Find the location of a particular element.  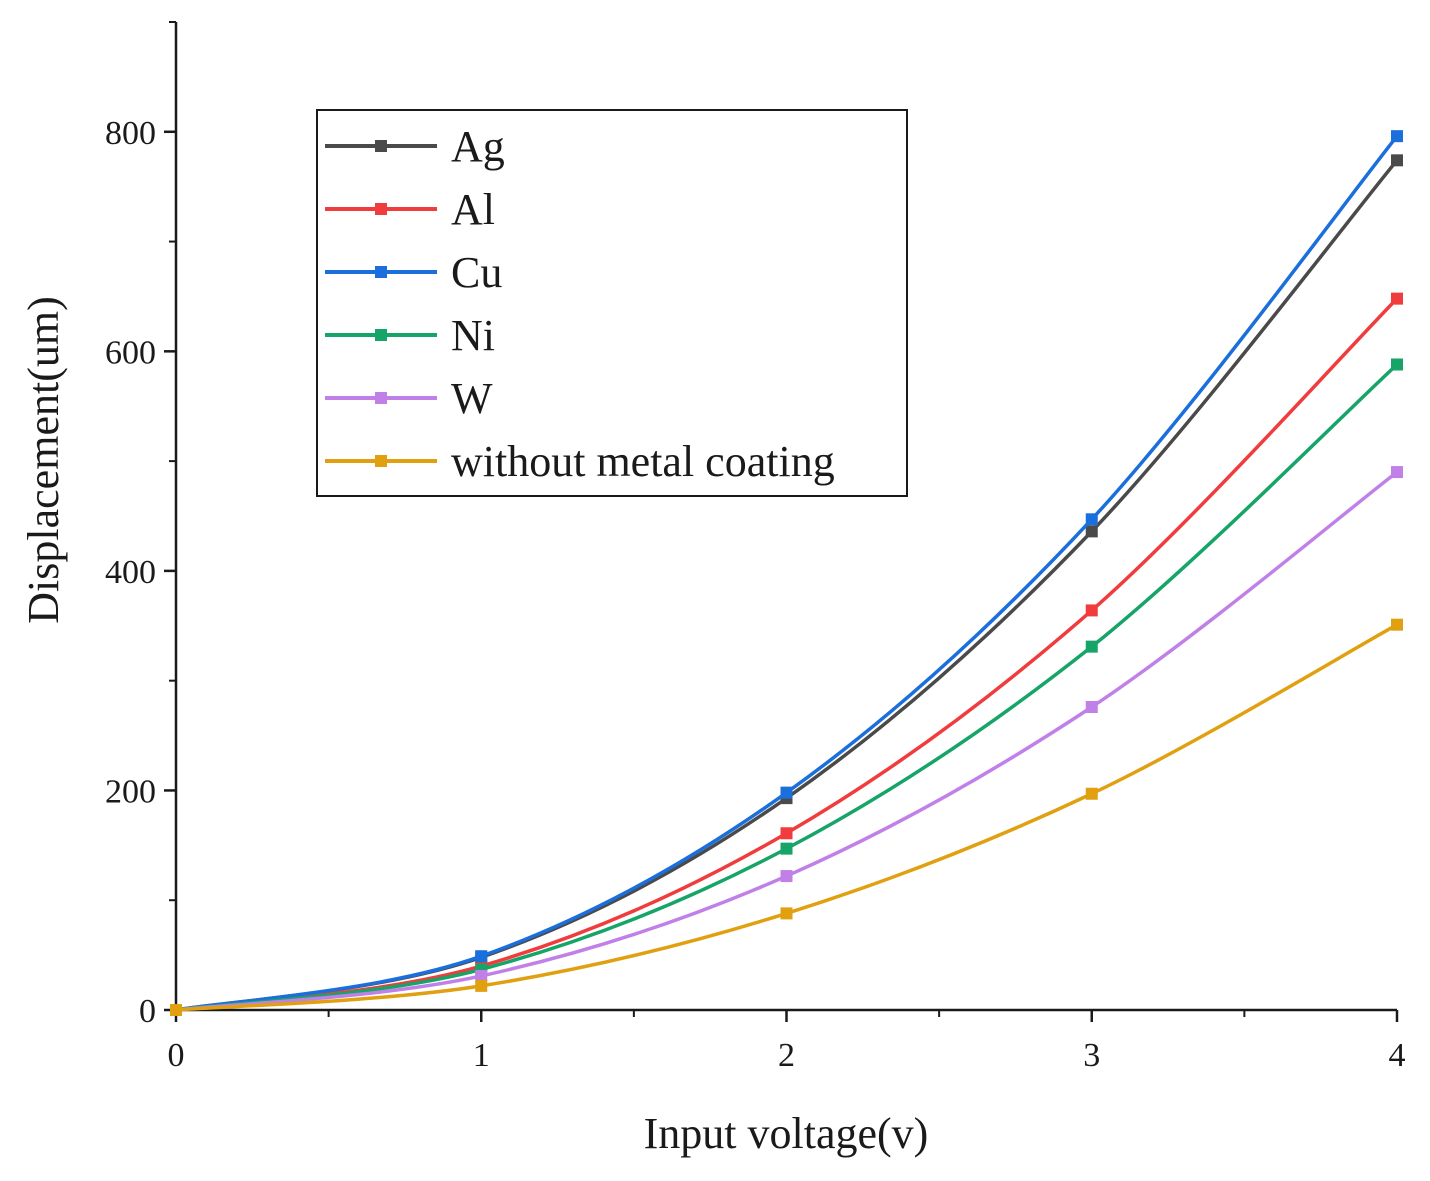

y-tick-label: 200 is located at coordinates (130, 791).